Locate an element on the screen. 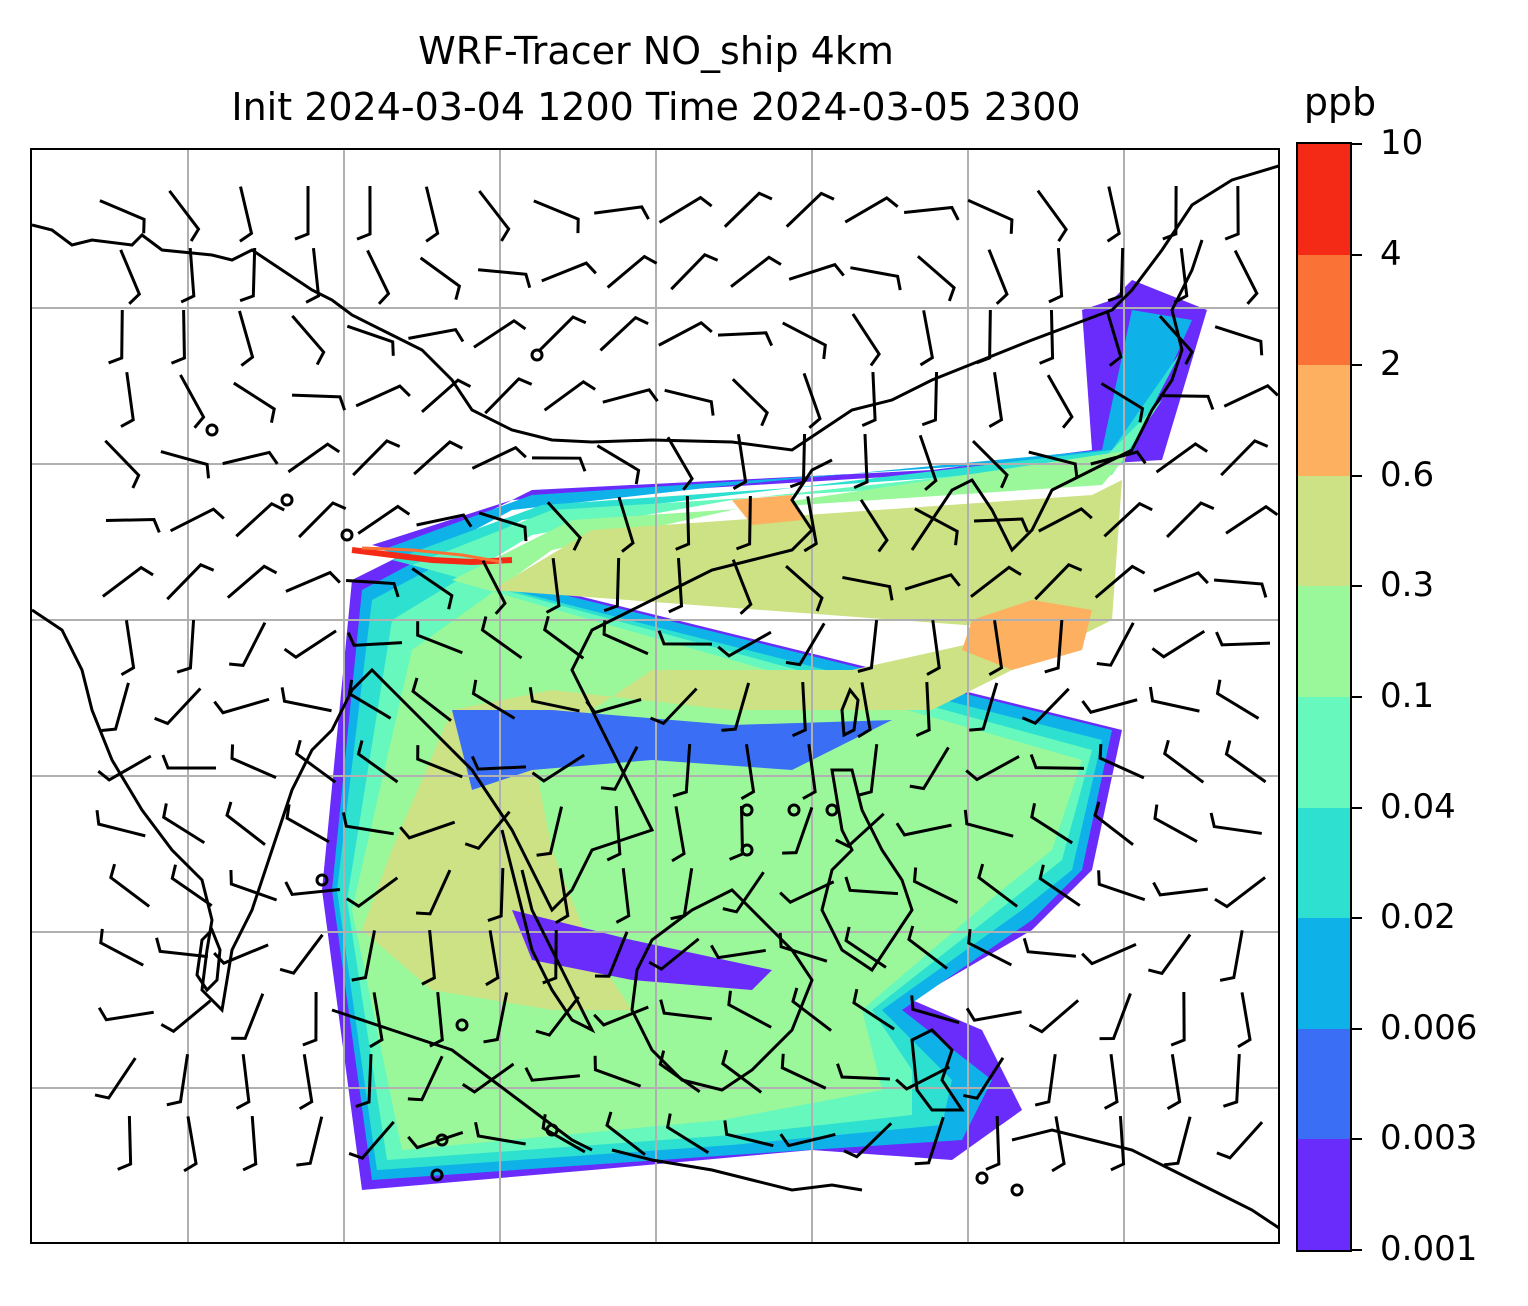 The height and width of the screenshot is (1306, 1528). coastline-japan-korea is located at coordinates (1057, 396).